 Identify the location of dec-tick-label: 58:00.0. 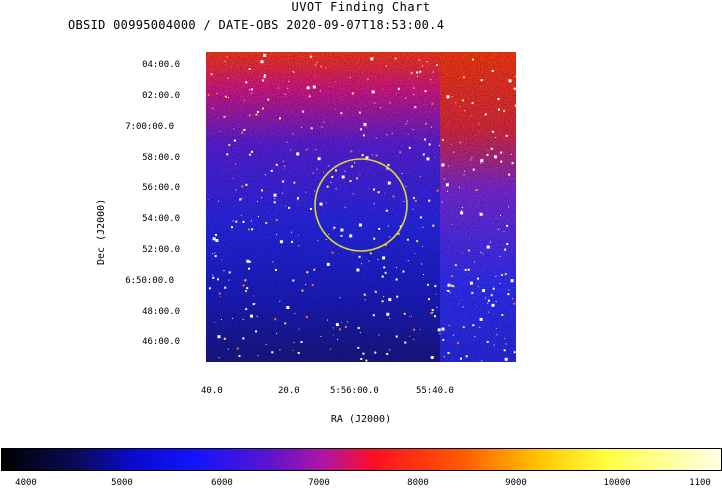
(161, 158).